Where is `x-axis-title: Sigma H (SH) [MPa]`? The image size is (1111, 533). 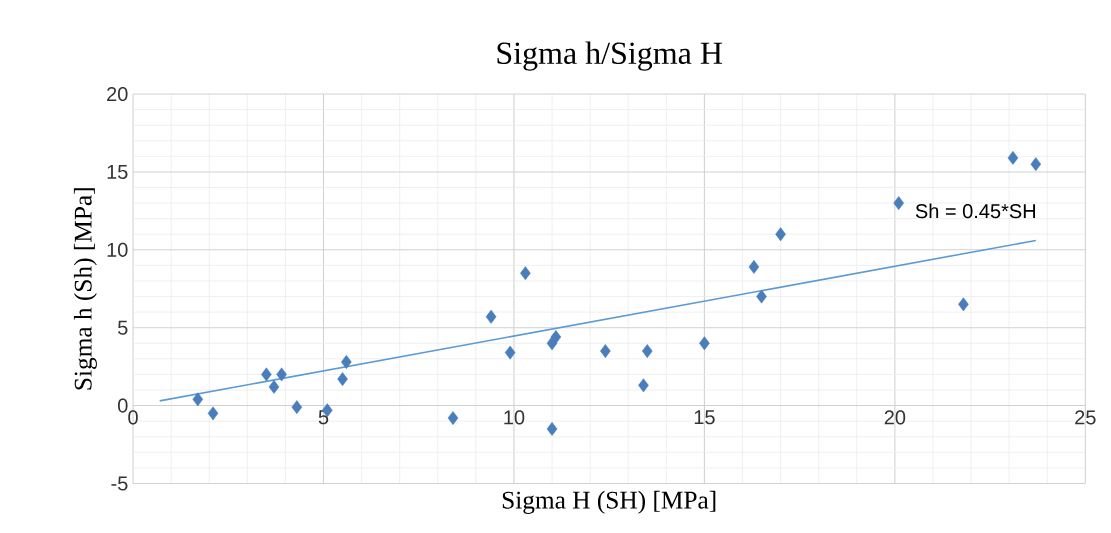 x-axis-title: Sigma H (SH) [MPa] is located at coordinates (609, 502).